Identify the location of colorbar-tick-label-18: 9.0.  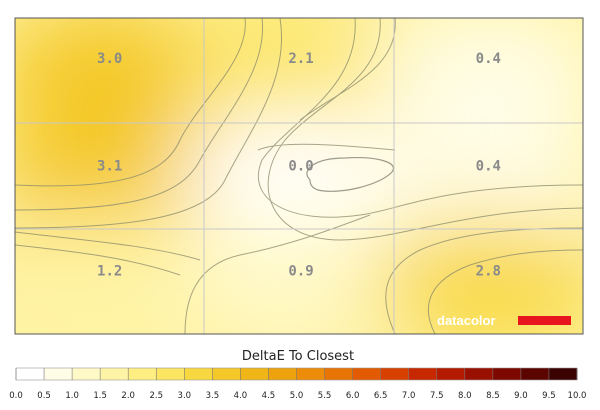
(521, 396).